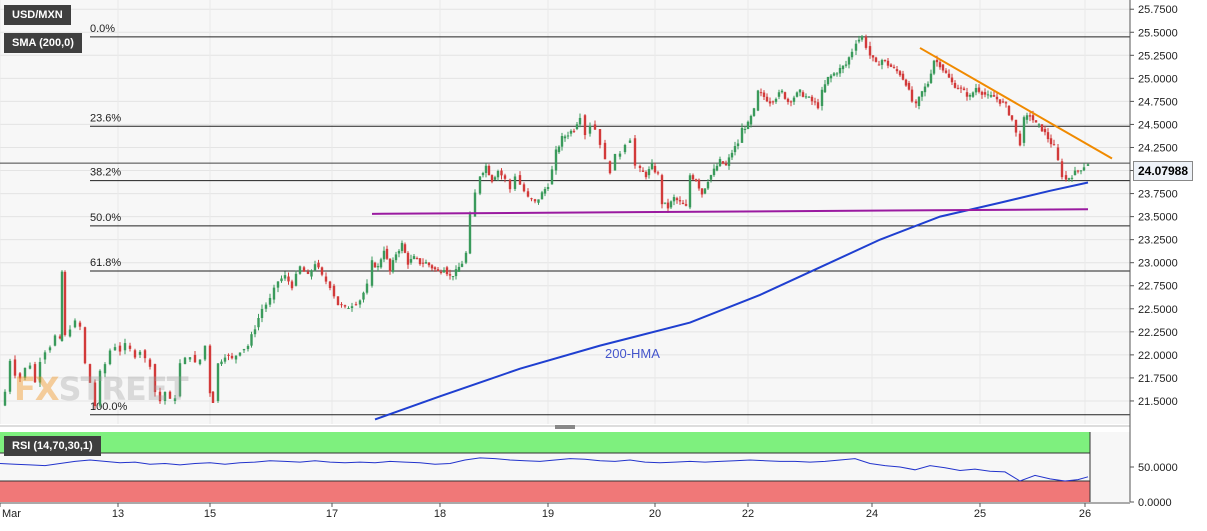 This screenshot has height=531, width=1207. What do you see at coordinates (1158, 264) in the screenshot?
I see `y-axis-tick-label: 23.0000` at bounding box center [1158, 264].